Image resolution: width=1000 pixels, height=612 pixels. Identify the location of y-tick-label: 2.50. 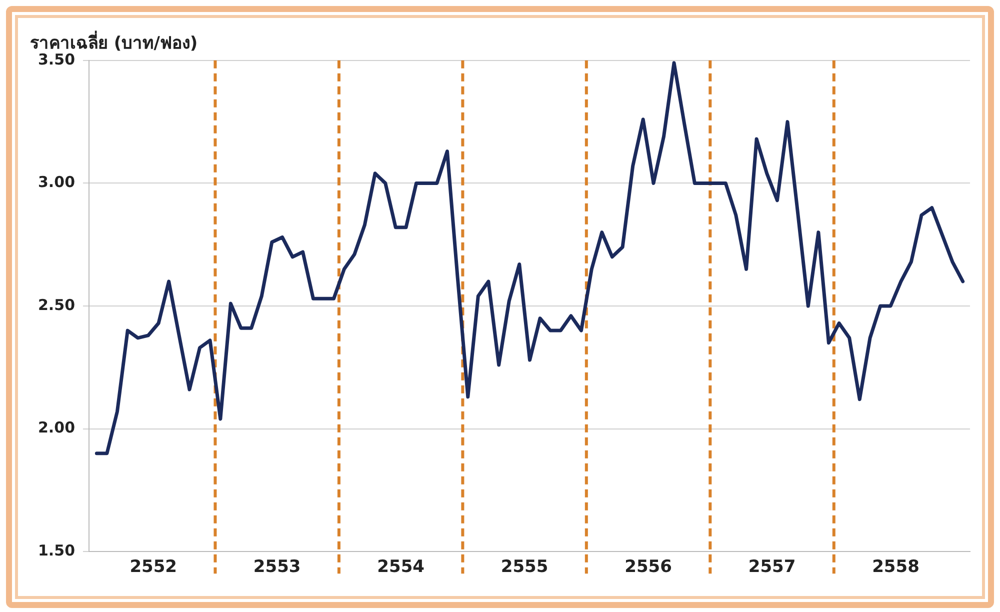
(57, 305).